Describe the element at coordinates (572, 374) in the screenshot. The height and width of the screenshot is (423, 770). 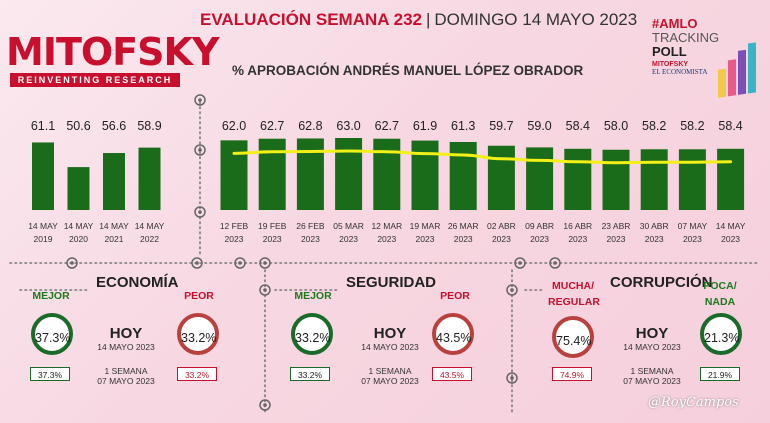
I see `corrupcion-left-prev: 74.9%` at that location.